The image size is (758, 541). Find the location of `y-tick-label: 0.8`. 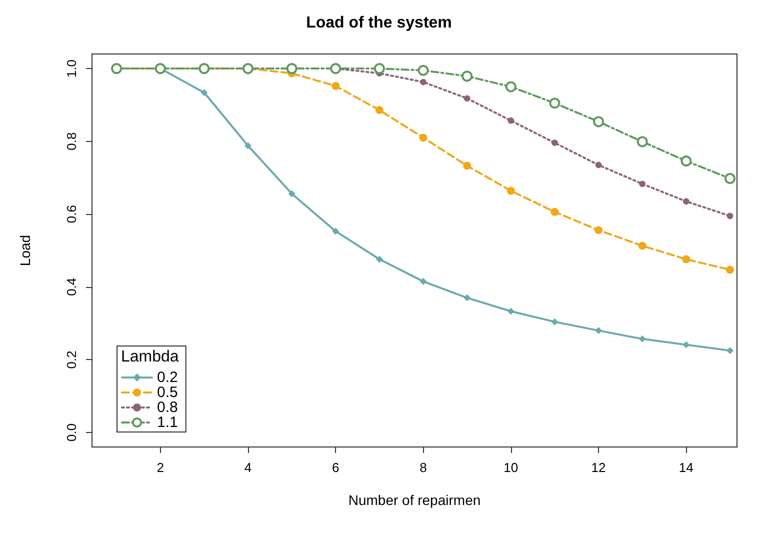

y-tick-label: 0.8 is located at coordinates (71, 141).